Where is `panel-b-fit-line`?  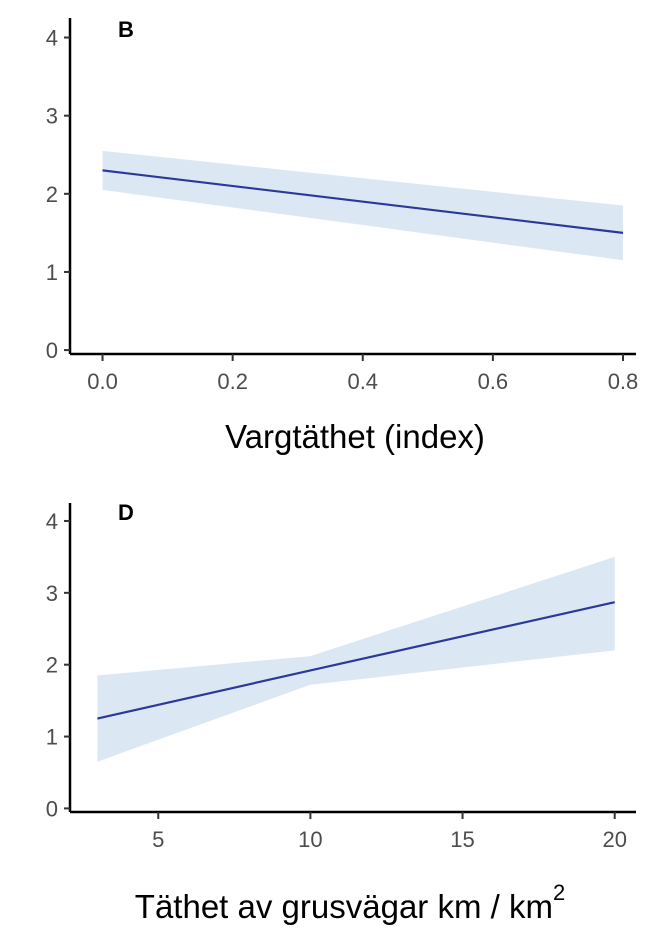
panel-b-fit-line is located at coordinates (363, 201).